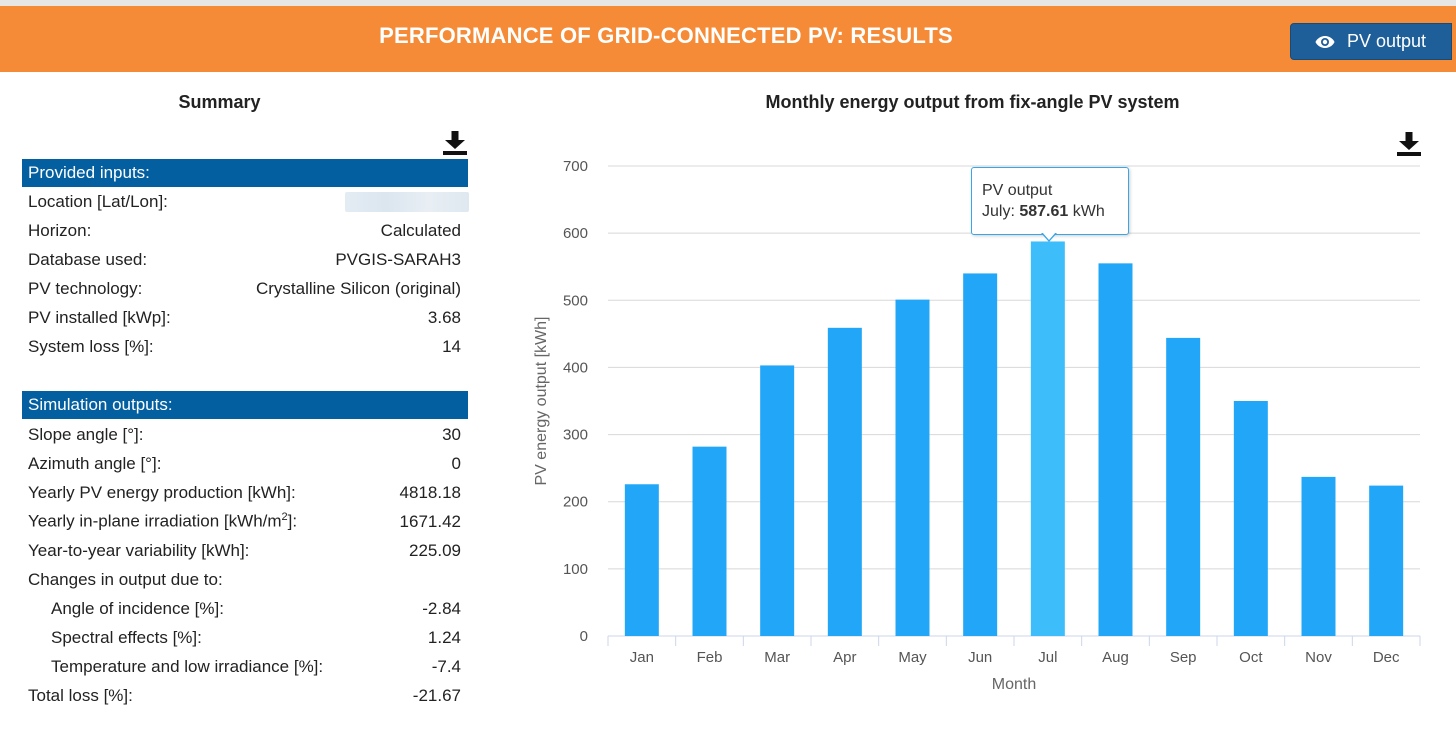 The height and width of the screenshot is (738, 1456). What do you see at coordinates (420, 230) in the screenshot?
I see `summary-row-value: Calculated` at bounding box center [420, 230].